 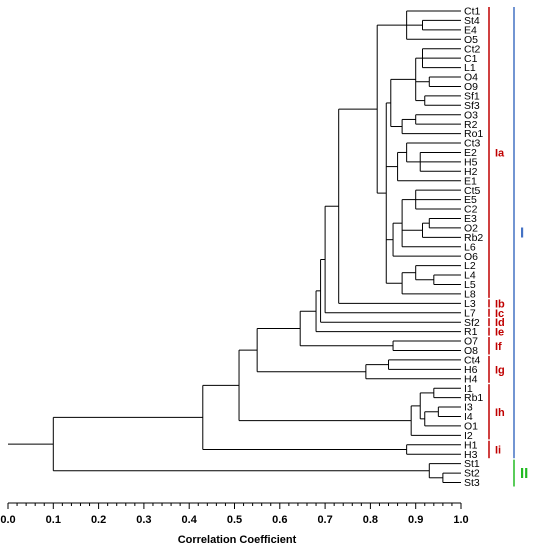 What do you see at coordinates (279, 520) in the screenshot?
I see `x-tick-label: 0.6` at bounding box center [279, 520].